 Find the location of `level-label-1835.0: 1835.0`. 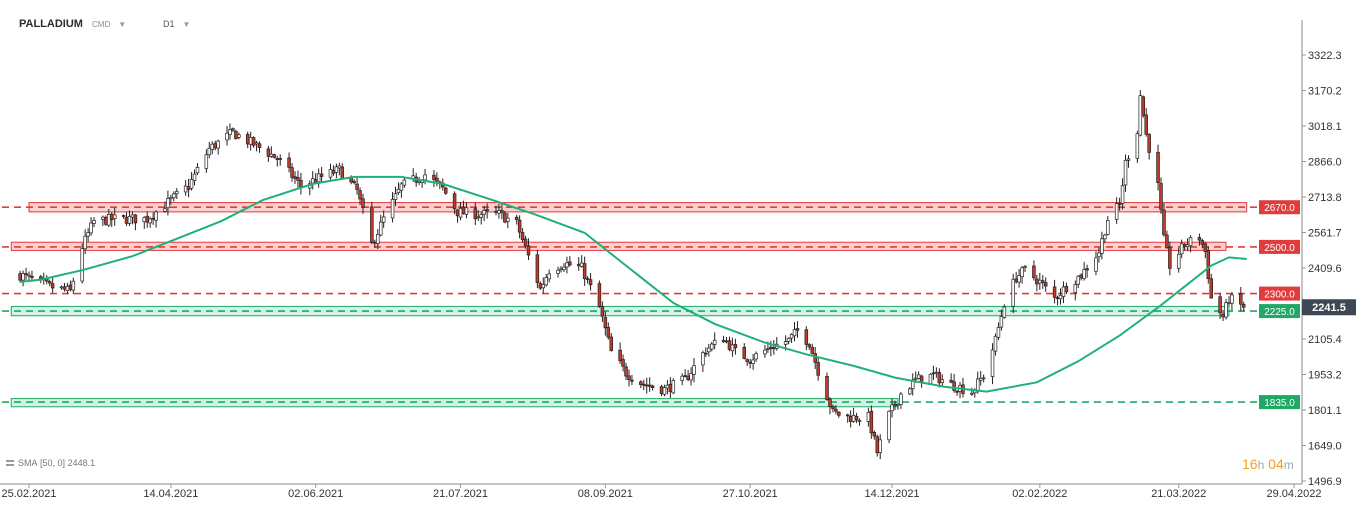

level-label-1835.0: 1835.0 is located at coordinates (1279, 403).